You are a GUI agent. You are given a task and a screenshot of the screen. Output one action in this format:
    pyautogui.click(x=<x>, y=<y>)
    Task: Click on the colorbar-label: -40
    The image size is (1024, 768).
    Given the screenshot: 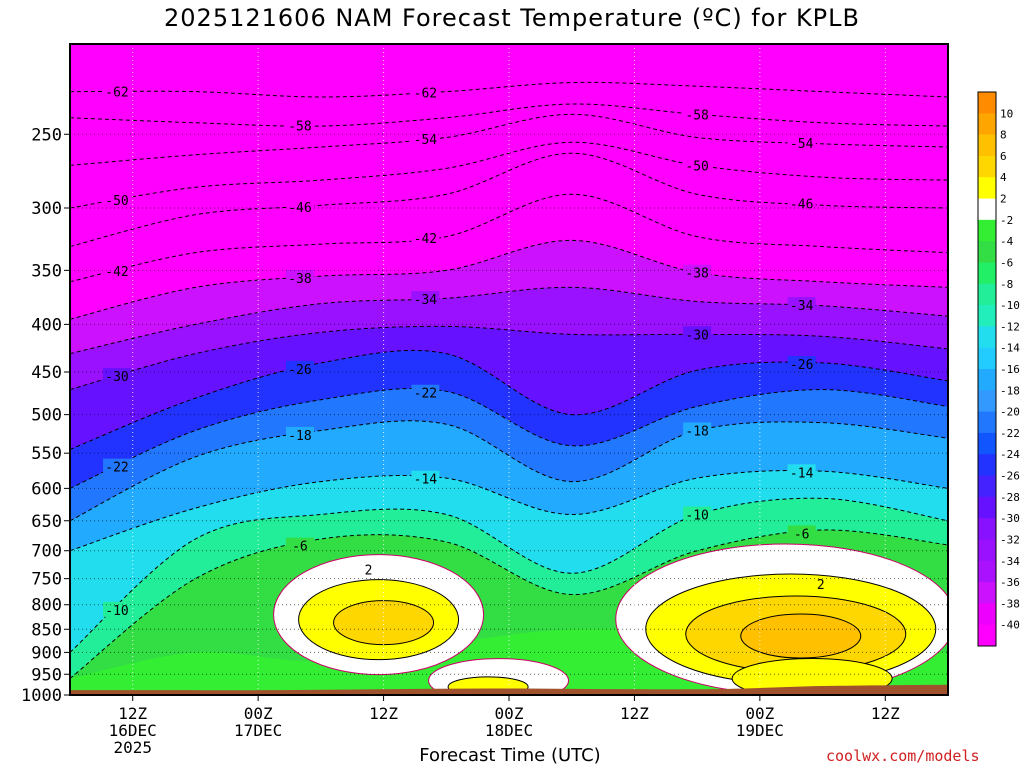 What is the action you would take?
    pyautogui.click(x=1010, y=625)
    